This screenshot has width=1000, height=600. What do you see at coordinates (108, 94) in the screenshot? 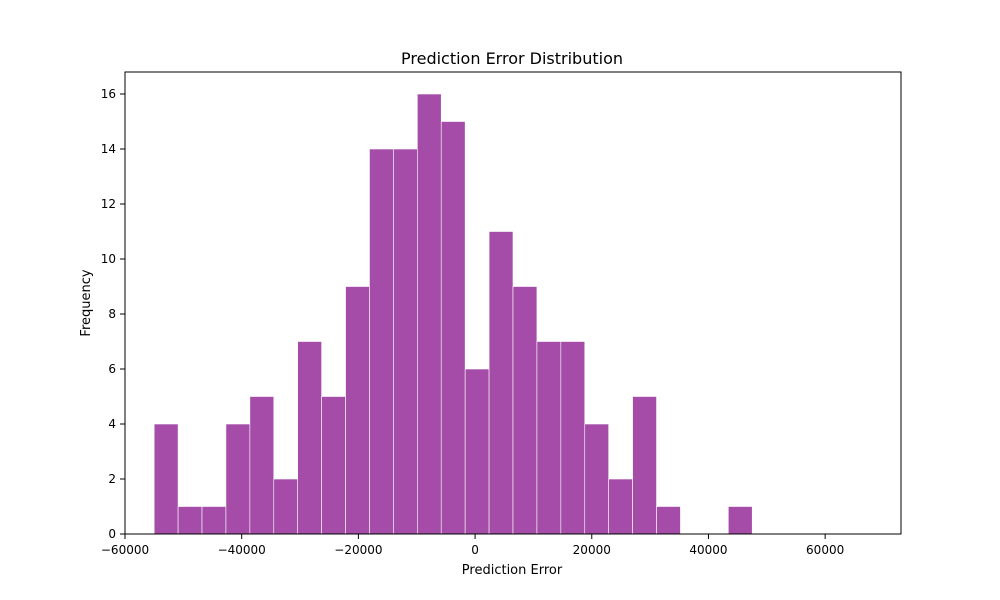
I see `y-tick-label: 16` at bounding box center [108, 94].